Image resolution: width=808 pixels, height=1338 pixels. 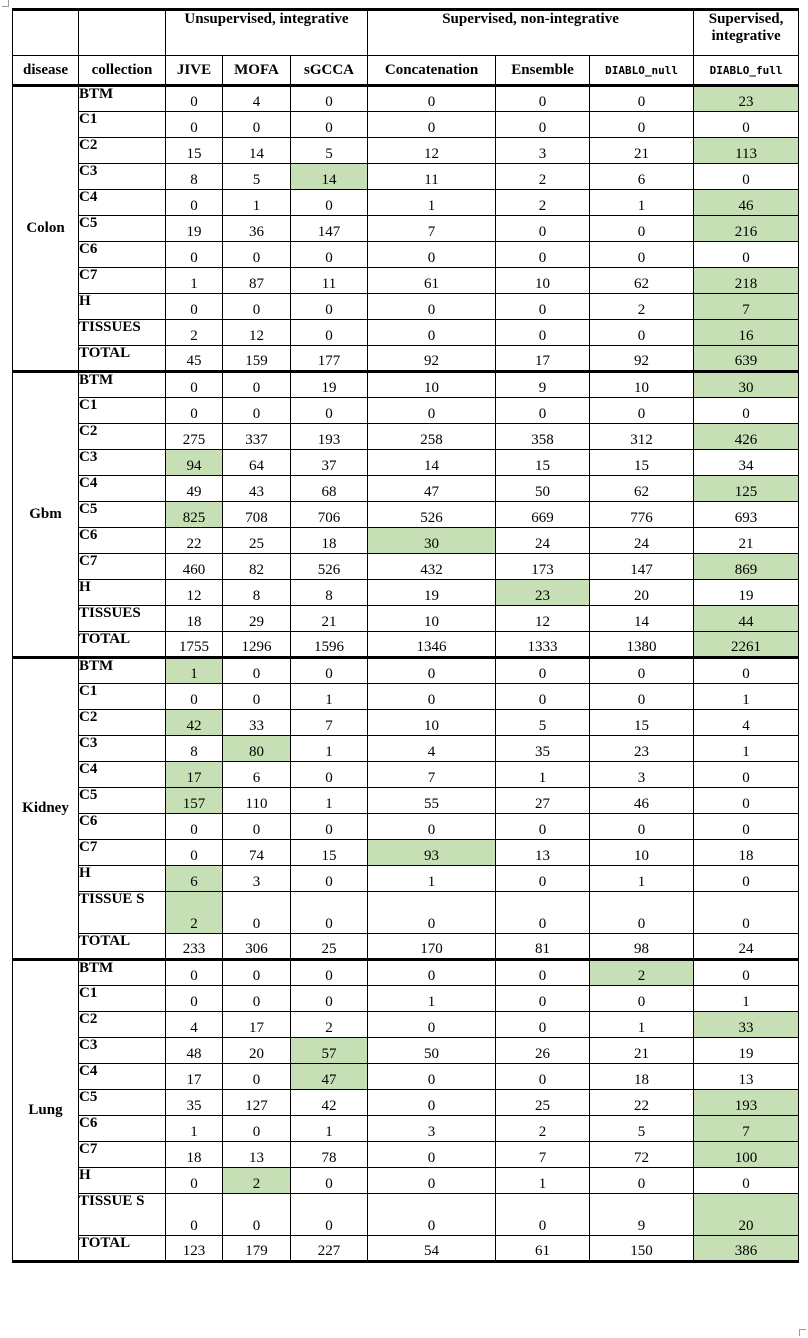 What do you see at coordinates (543, 280) in the screenshot?
I see `value-cell-ensemble: 10` at bounding box center [543, 280].